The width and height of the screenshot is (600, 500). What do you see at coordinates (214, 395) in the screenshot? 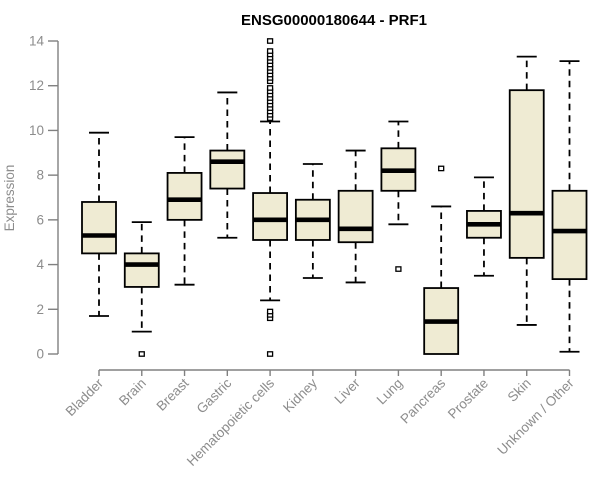
I see `x-tick-label-gastric: Gastric` at bounding box center [214, 395].